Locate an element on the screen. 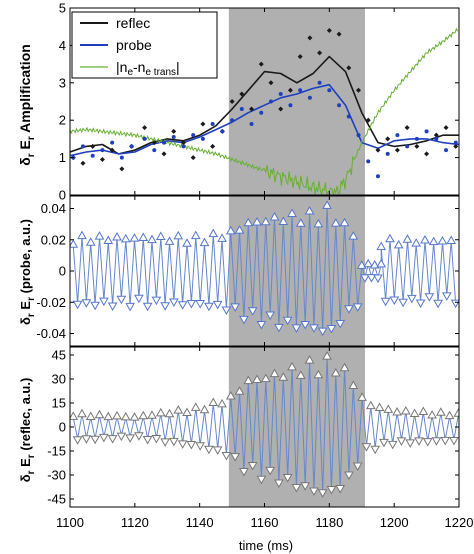  x-tick-label: 1100 is located at coordinates (70, 522).